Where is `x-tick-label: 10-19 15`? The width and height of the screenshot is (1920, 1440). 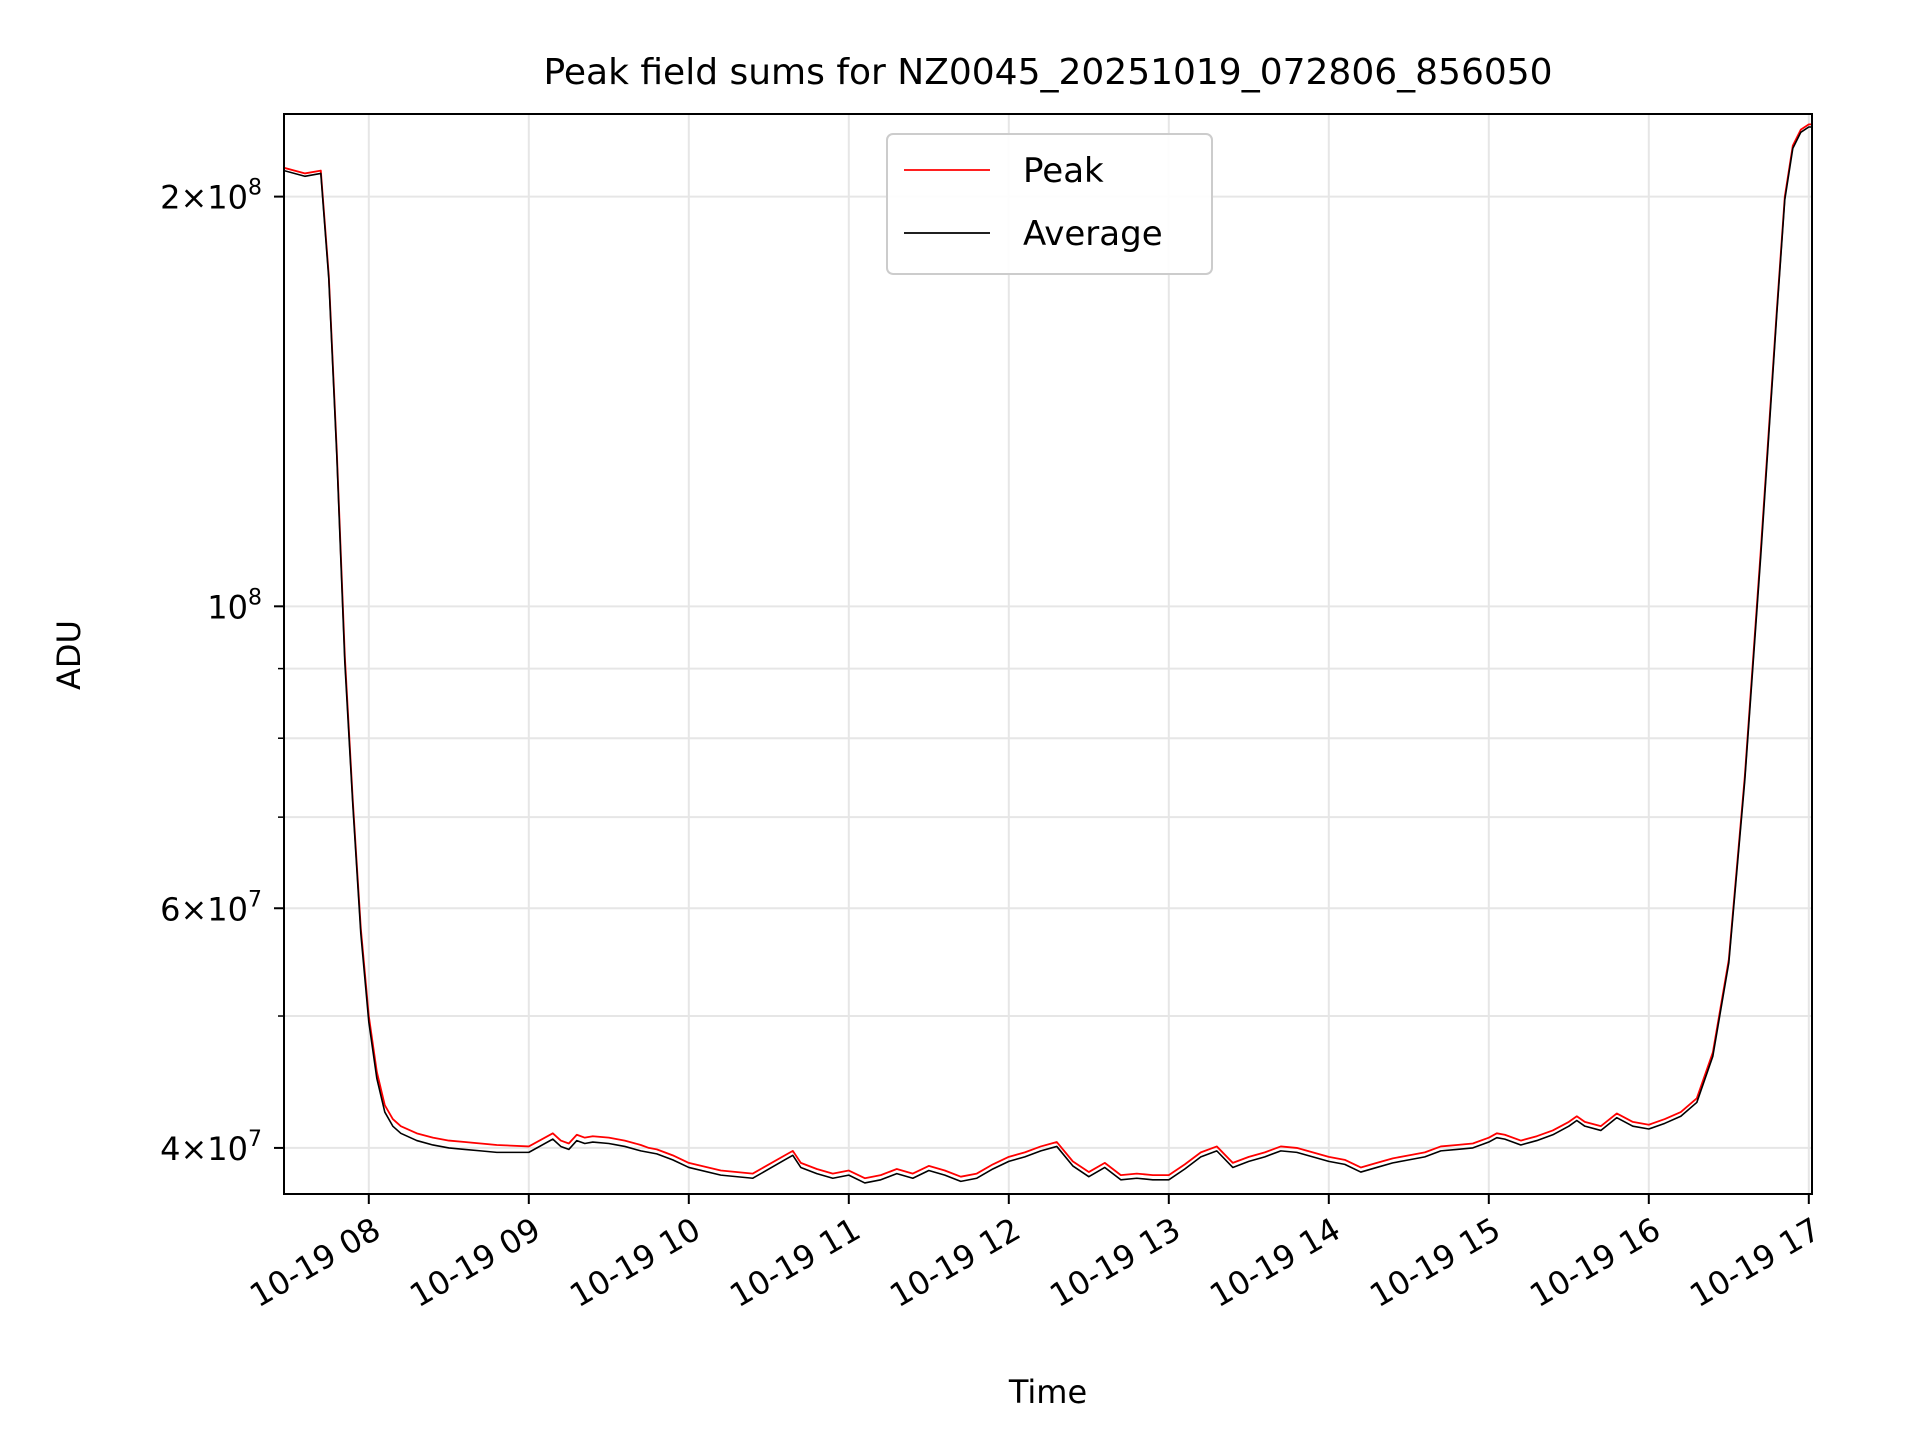
x-tick-label: 10-19 15 is located at coordinates (1435, 1262).